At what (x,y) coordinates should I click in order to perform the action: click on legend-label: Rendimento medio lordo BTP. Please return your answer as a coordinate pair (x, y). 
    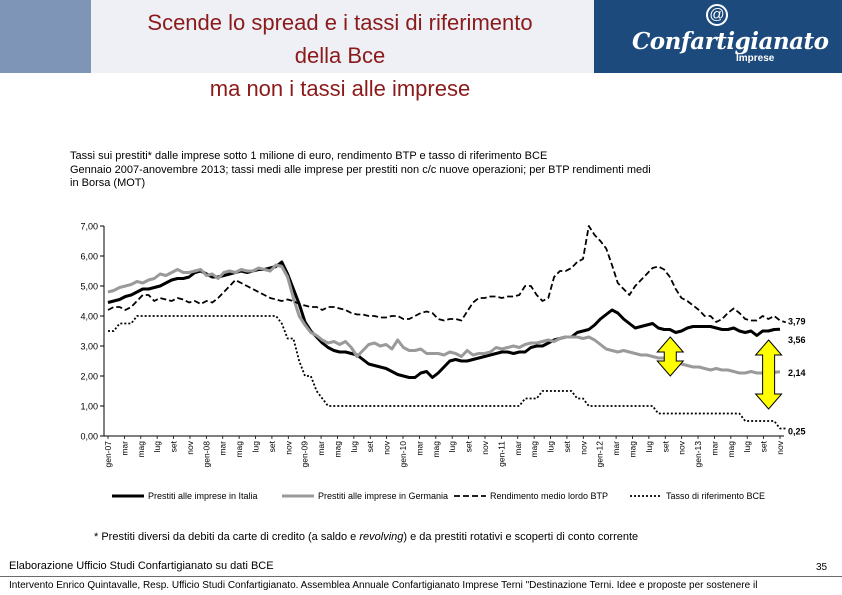
    Looking at the image, I should click on (549, 496).